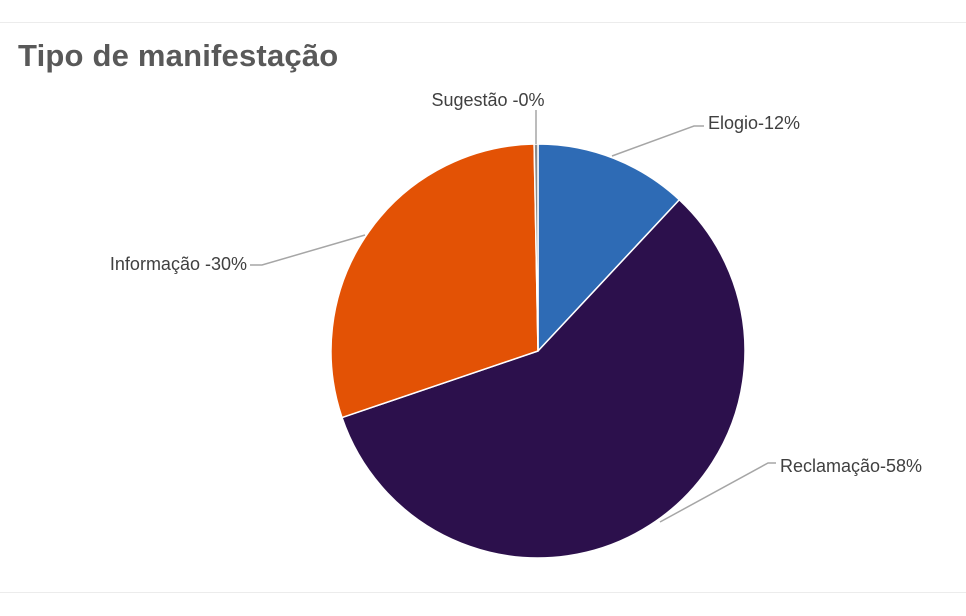 Image resolution: width=966 pixels, height=616 pixels. I want to click on pie-slice-elogio, so click(609, 248).